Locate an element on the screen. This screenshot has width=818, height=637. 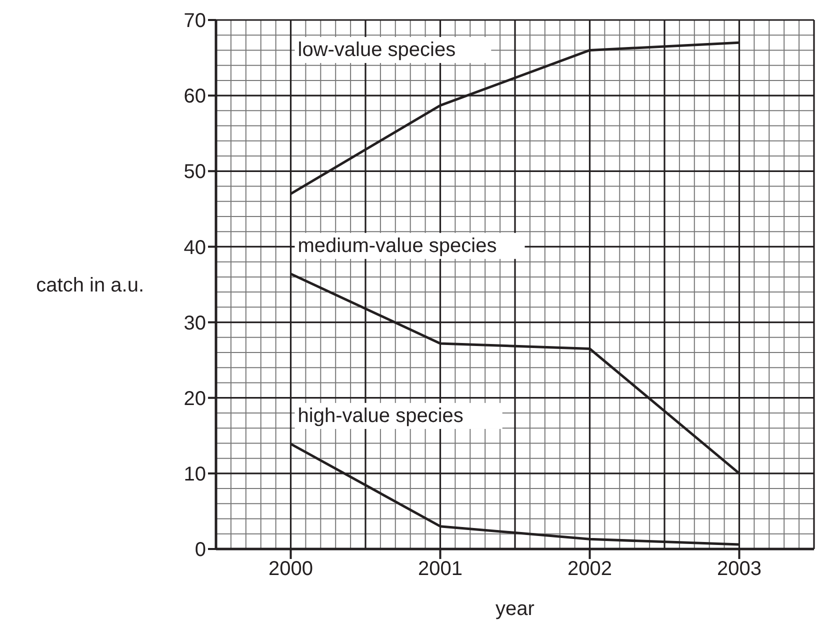
x-tick-label: 2000 is located at coordinates (290, 569).